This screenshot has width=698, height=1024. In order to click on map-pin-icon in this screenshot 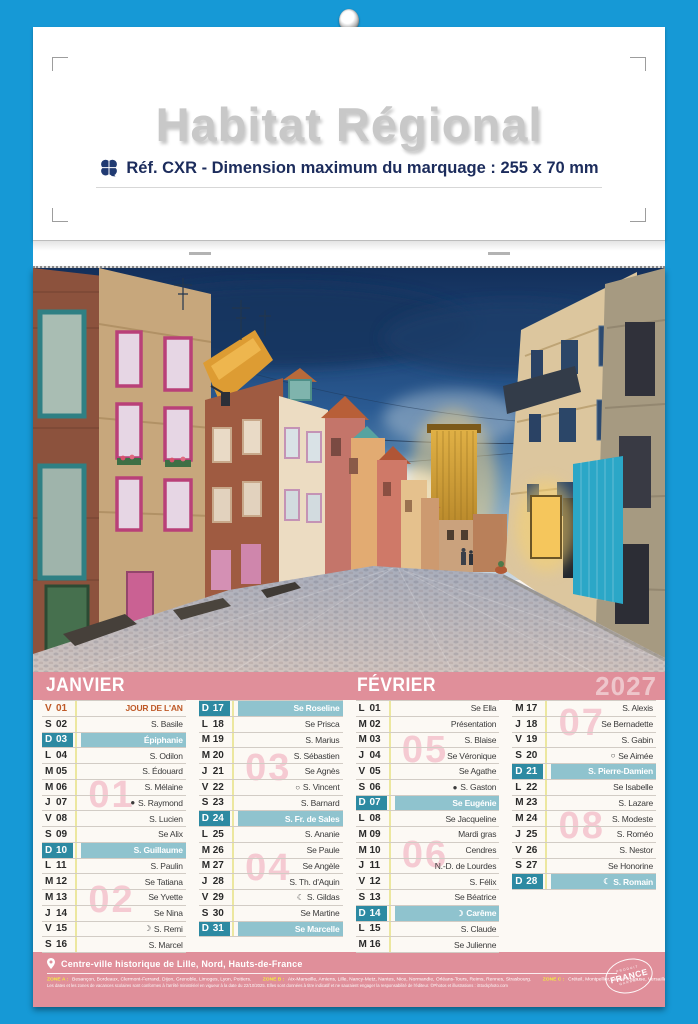, I will do `click(51, 963)`.